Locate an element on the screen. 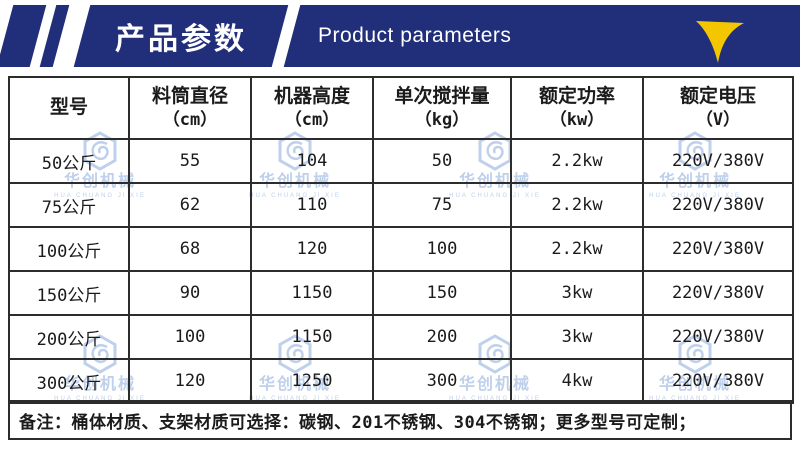 The width and height of the screenshot is (800, 450). table-row: 50公斤 55 104 50 2.2kw 220V/380V is located at coordinates (401, 161).